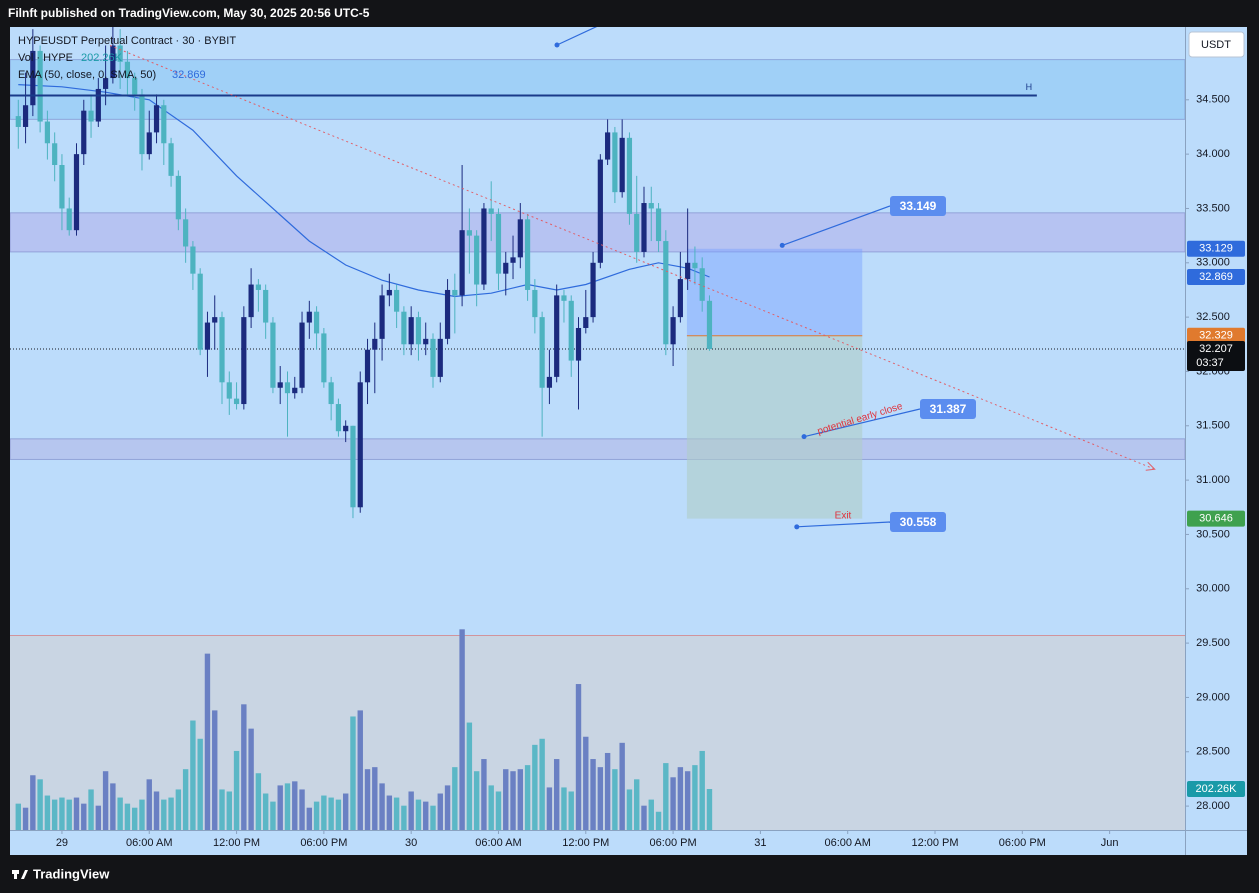  I want to click on position-stop-zone, so click(774, 292).